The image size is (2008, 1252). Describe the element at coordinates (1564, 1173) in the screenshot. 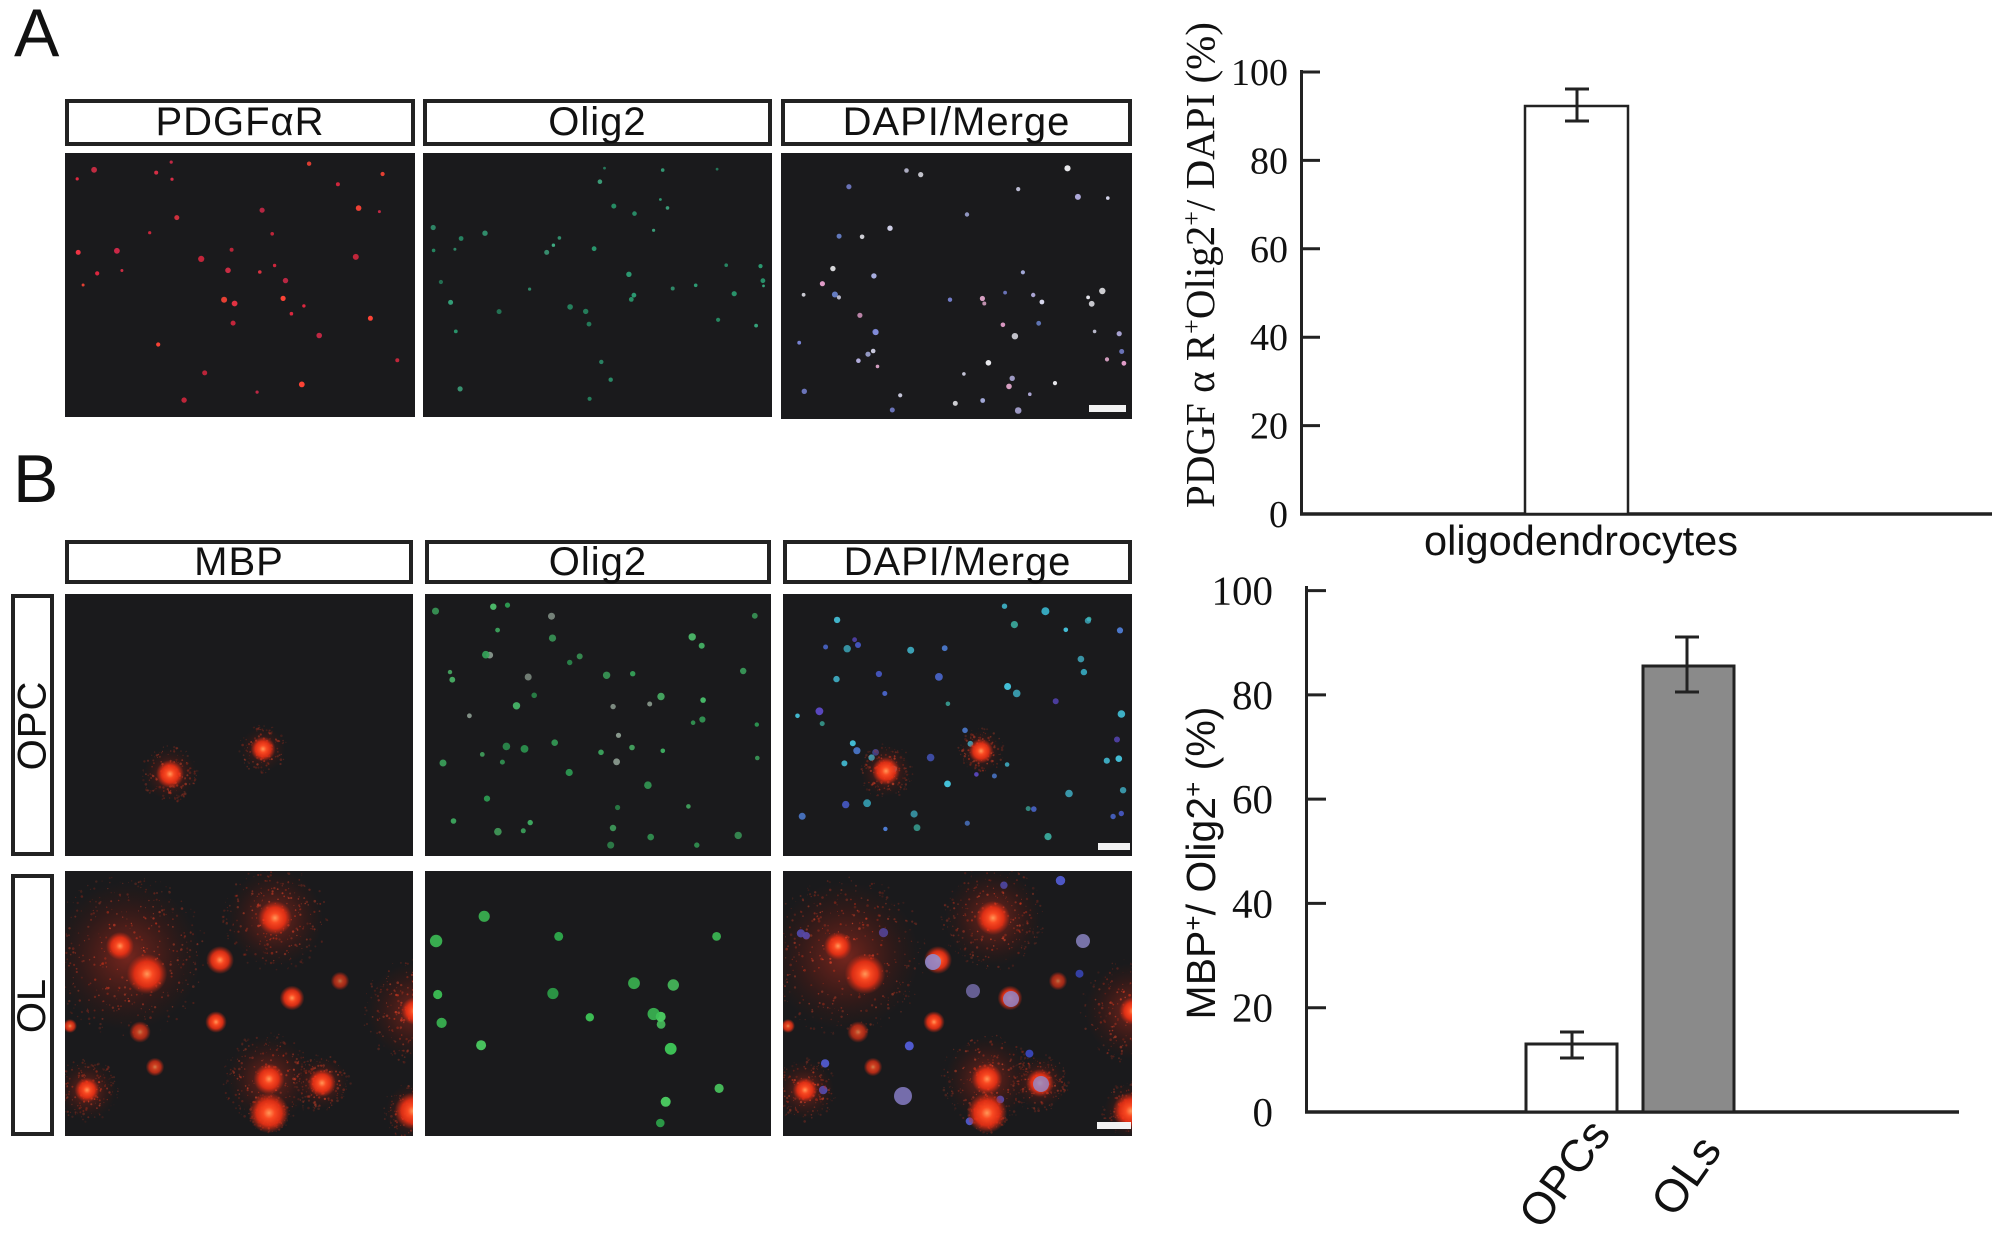

I see `svg-text: OPCs` at that location.